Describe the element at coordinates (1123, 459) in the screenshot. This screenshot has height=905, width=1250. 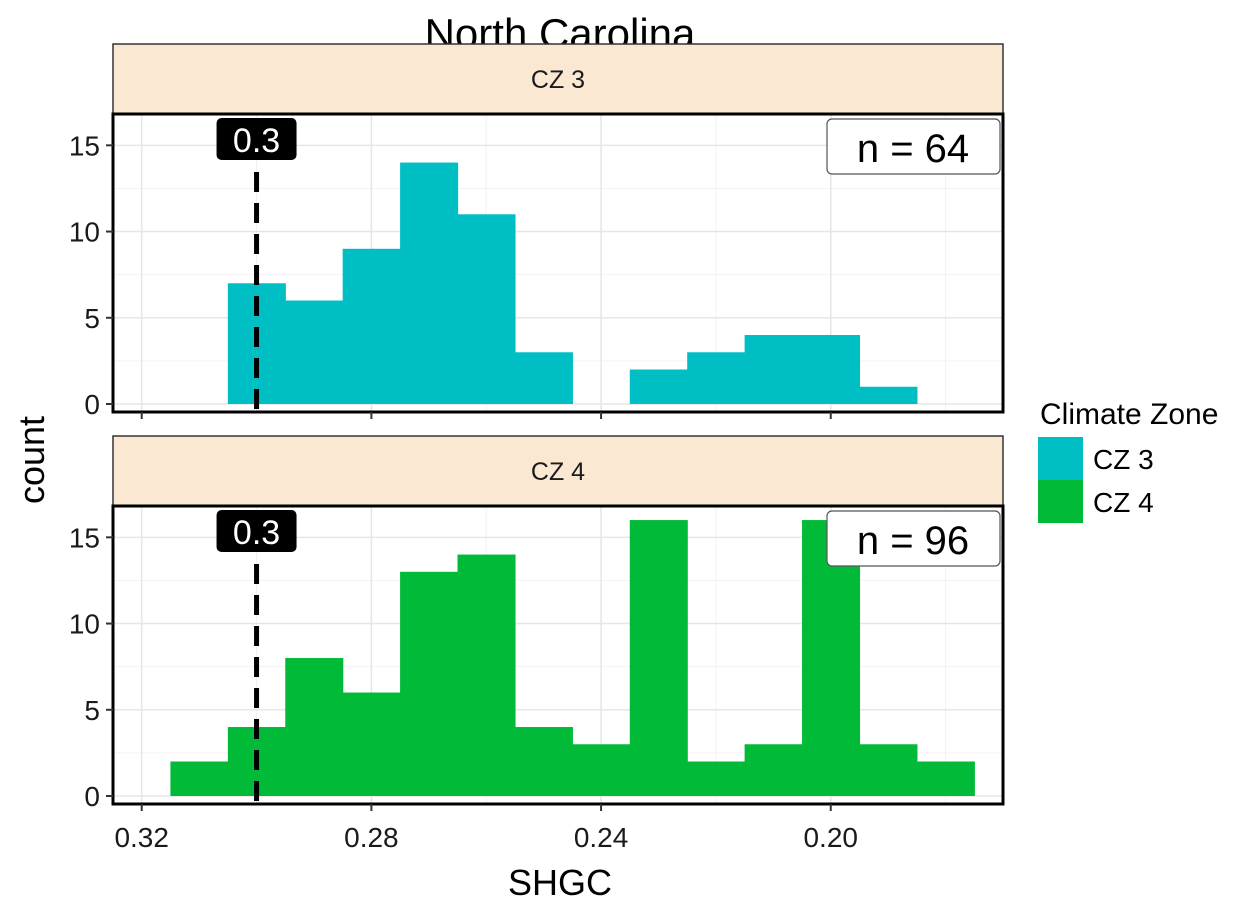
I see `legend-label: CZ 3` at that location.